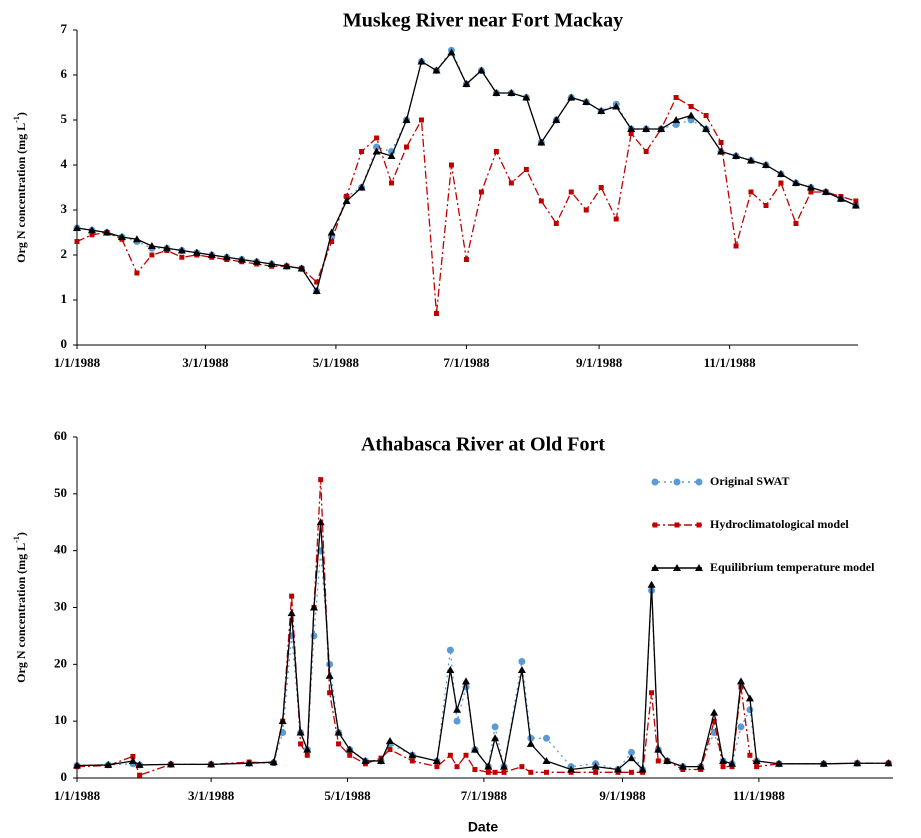  What do you see at coordinates (347, 795) in the screenshot?
I see `x-tick-label: 5/1/1988` at bounding box center [347, 795].